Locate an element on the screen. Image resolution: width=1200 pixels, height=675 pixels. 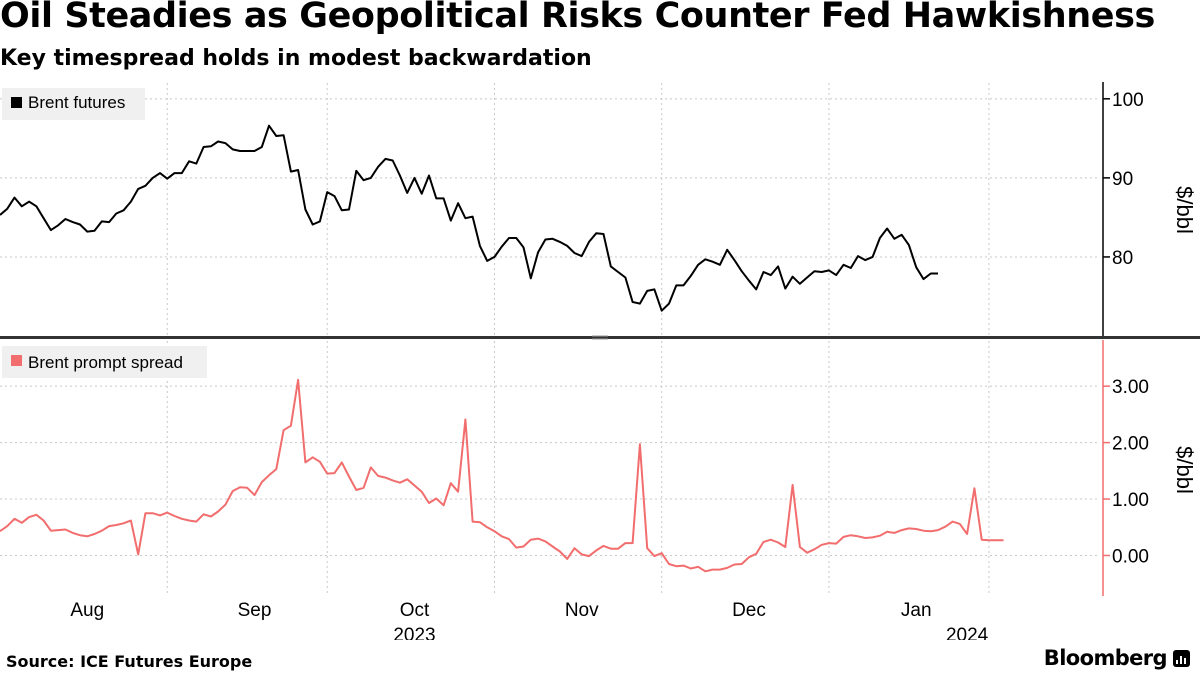
spread-legend-label: Brent prompt spread is located at coordinates (105, 362).